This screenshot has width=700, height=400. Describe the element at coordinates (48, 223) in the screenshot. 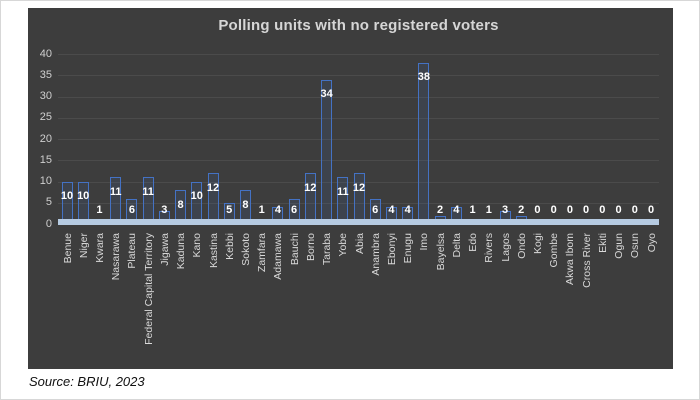

I see `y-axis-tick-label: 0` at that location.